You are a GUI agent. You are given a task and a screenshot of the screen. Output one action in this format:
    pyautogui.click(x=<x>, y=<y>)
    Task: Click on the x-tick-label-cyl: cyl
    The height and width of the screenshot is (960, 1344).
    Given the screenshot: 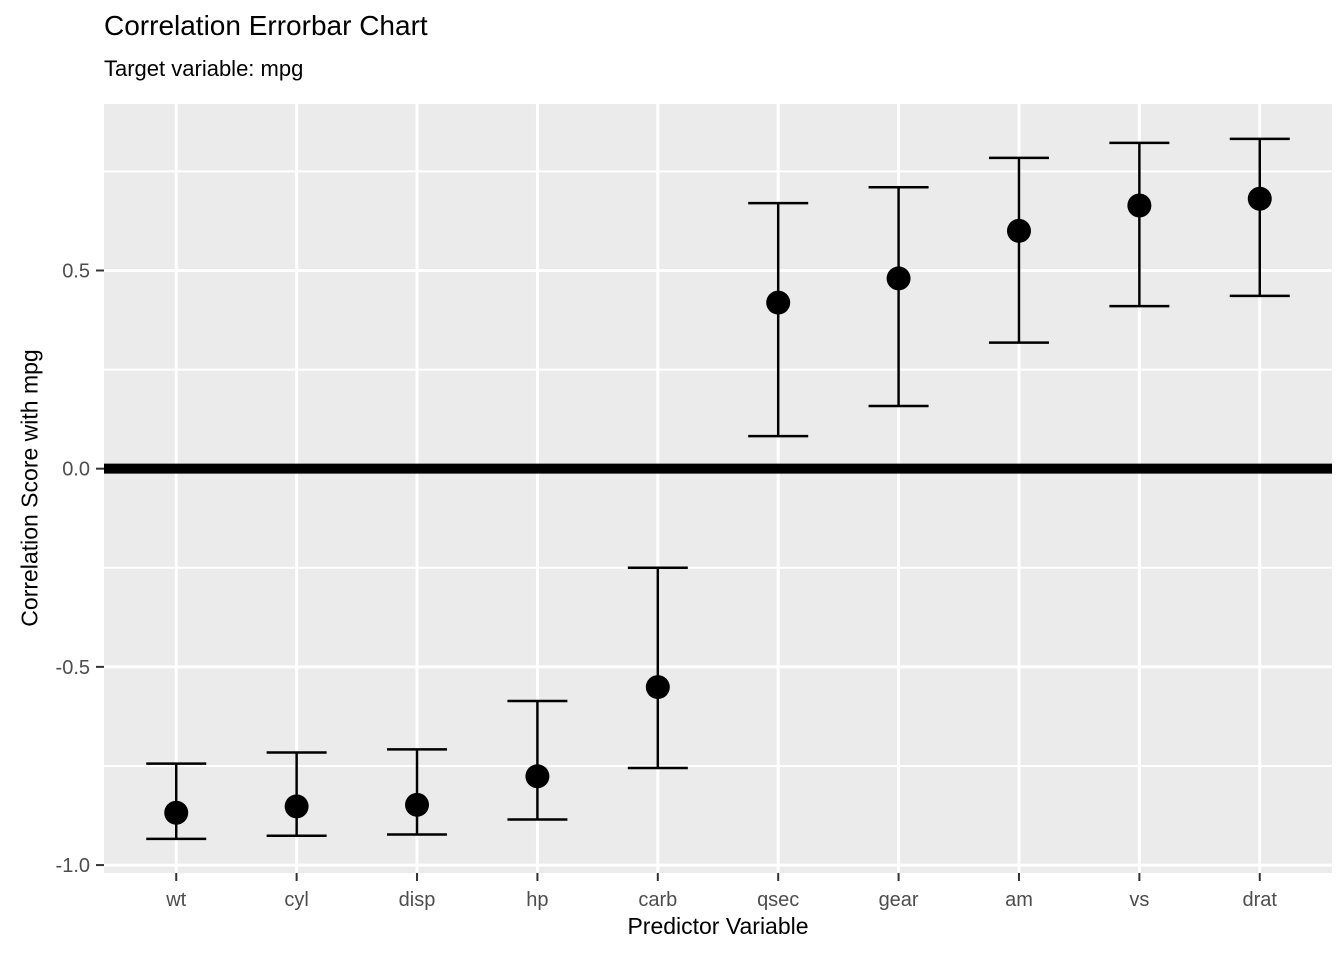 What is the action you would take?
    pyautogui.click(x=296, y=900)
    